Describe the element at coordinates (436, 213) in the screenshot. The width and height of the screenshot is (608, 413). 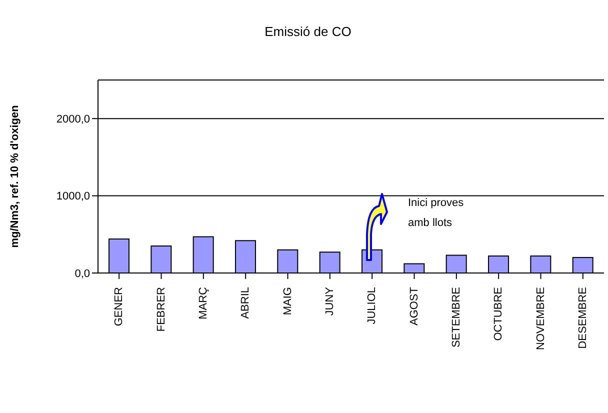
I see `annotation: Inici proves amb llots` at that location.